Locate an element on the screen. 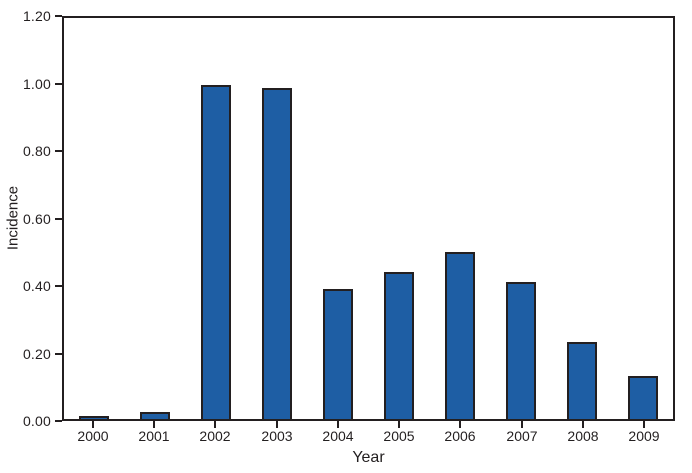 This screenshot has height=473, width=692. bar-2006 is located at coordinates (460, 335).